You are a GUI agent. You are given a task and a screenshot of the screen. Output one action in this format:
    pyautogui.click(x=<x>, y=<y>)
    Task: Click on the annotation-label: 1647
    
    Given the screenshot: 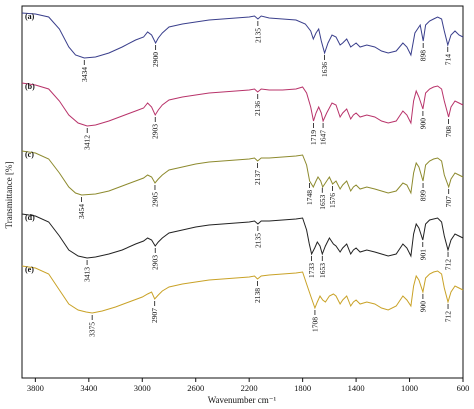 What is the action you would take?
    pyautogui.click(x=323, y=137)
    